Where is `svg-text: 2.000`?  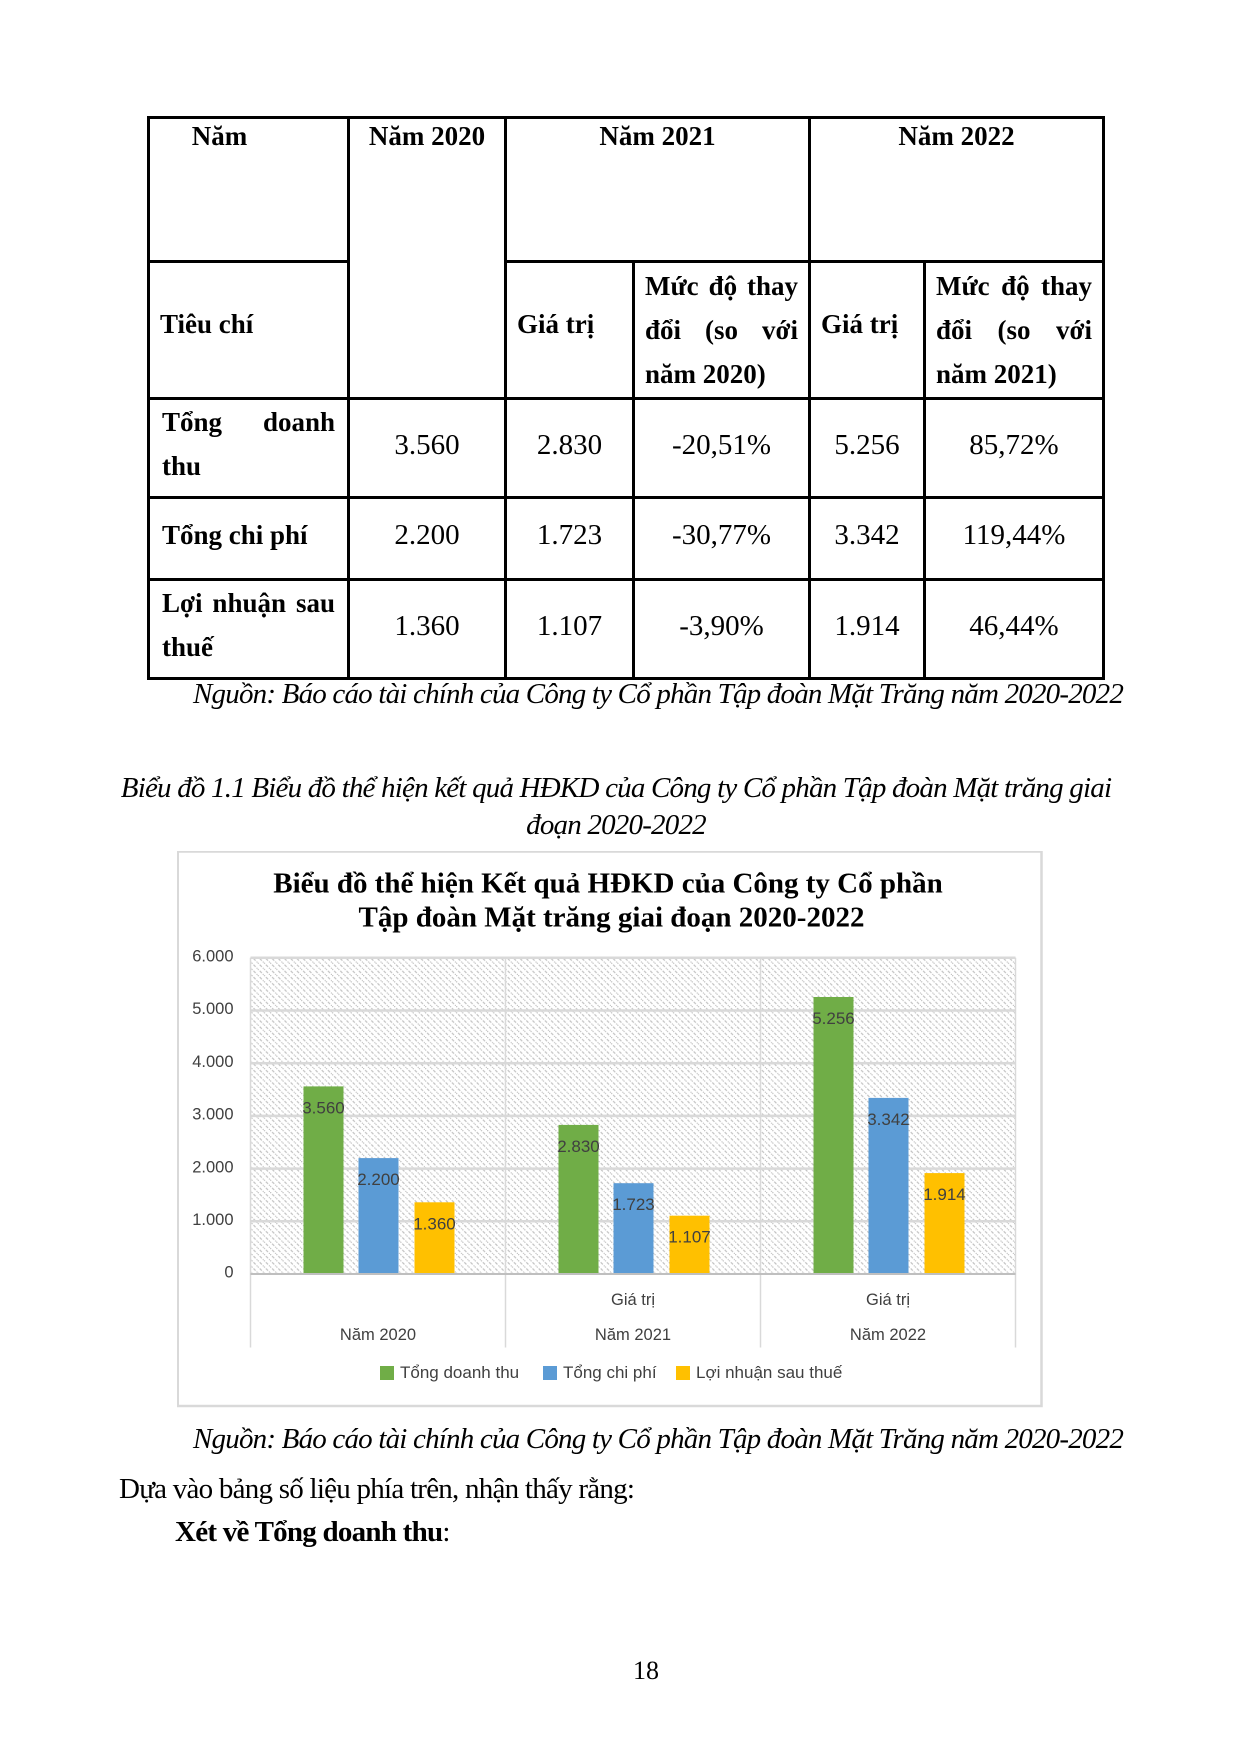 svg-text: 2.000 is located at coordinates (212, 1167).